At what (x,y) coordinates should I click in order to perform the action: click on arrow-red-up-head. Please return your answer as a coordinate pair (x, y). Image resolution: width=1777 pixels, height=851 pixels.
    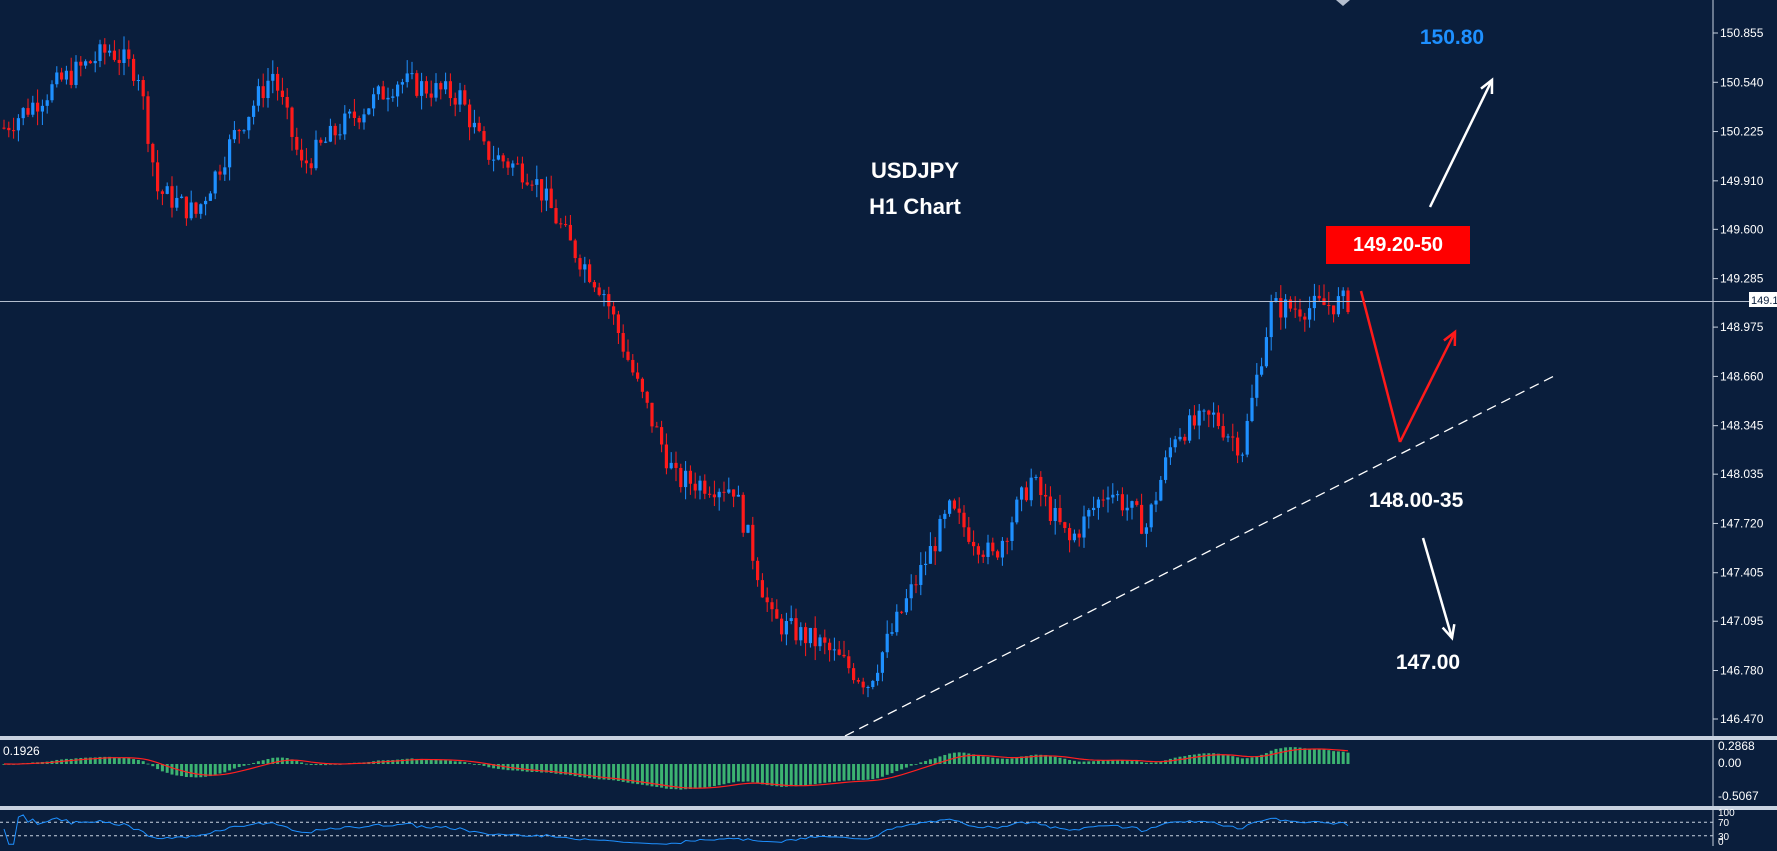
    Looking at the image, I should click on (1450, 338).